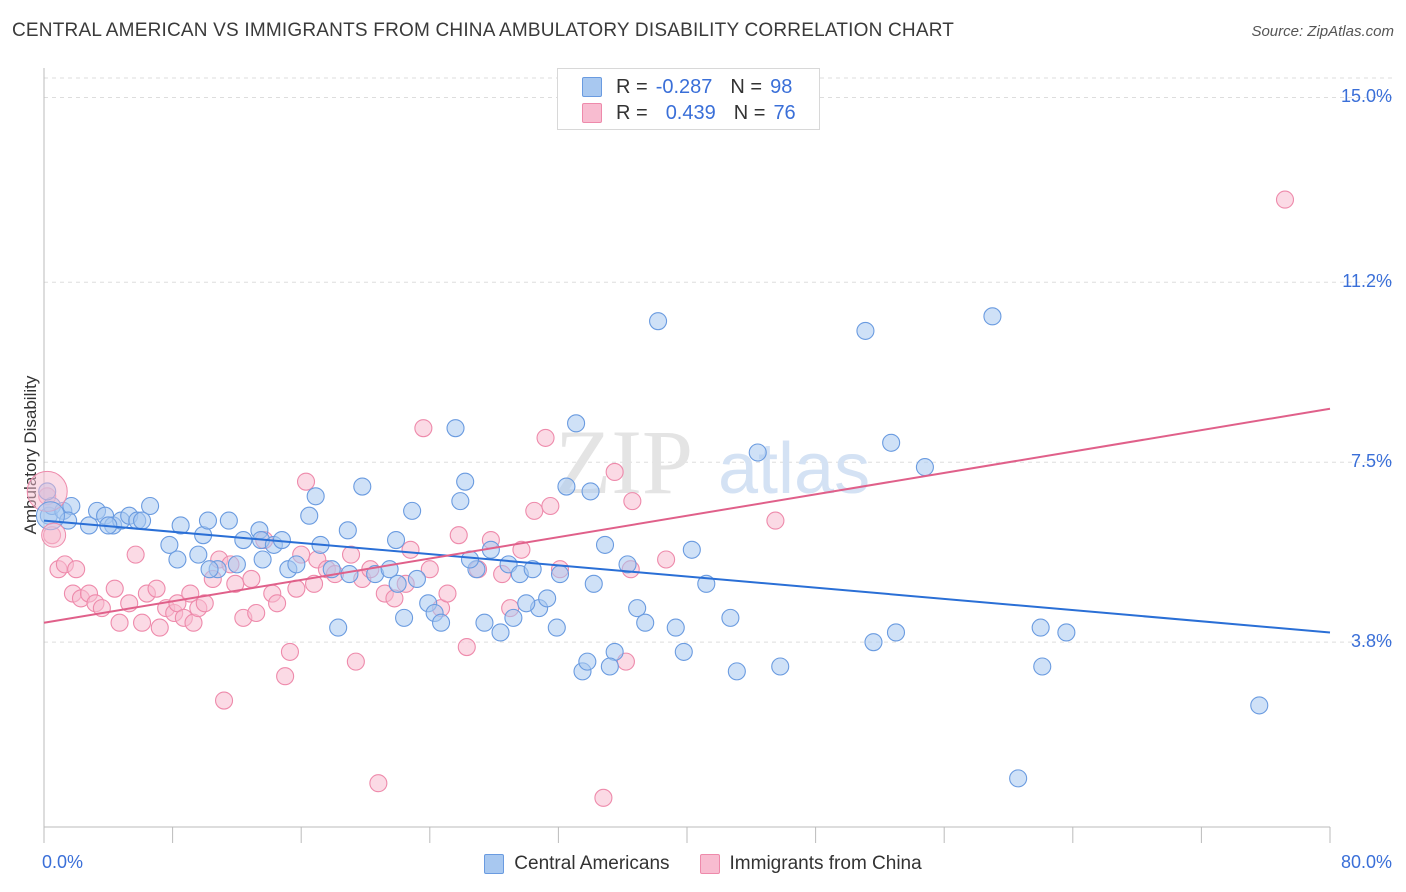  What do you see at coordinates (712, 462) in the screenshot?
I see `watermark: ZIP atlas` at bounding box center [712, 462].